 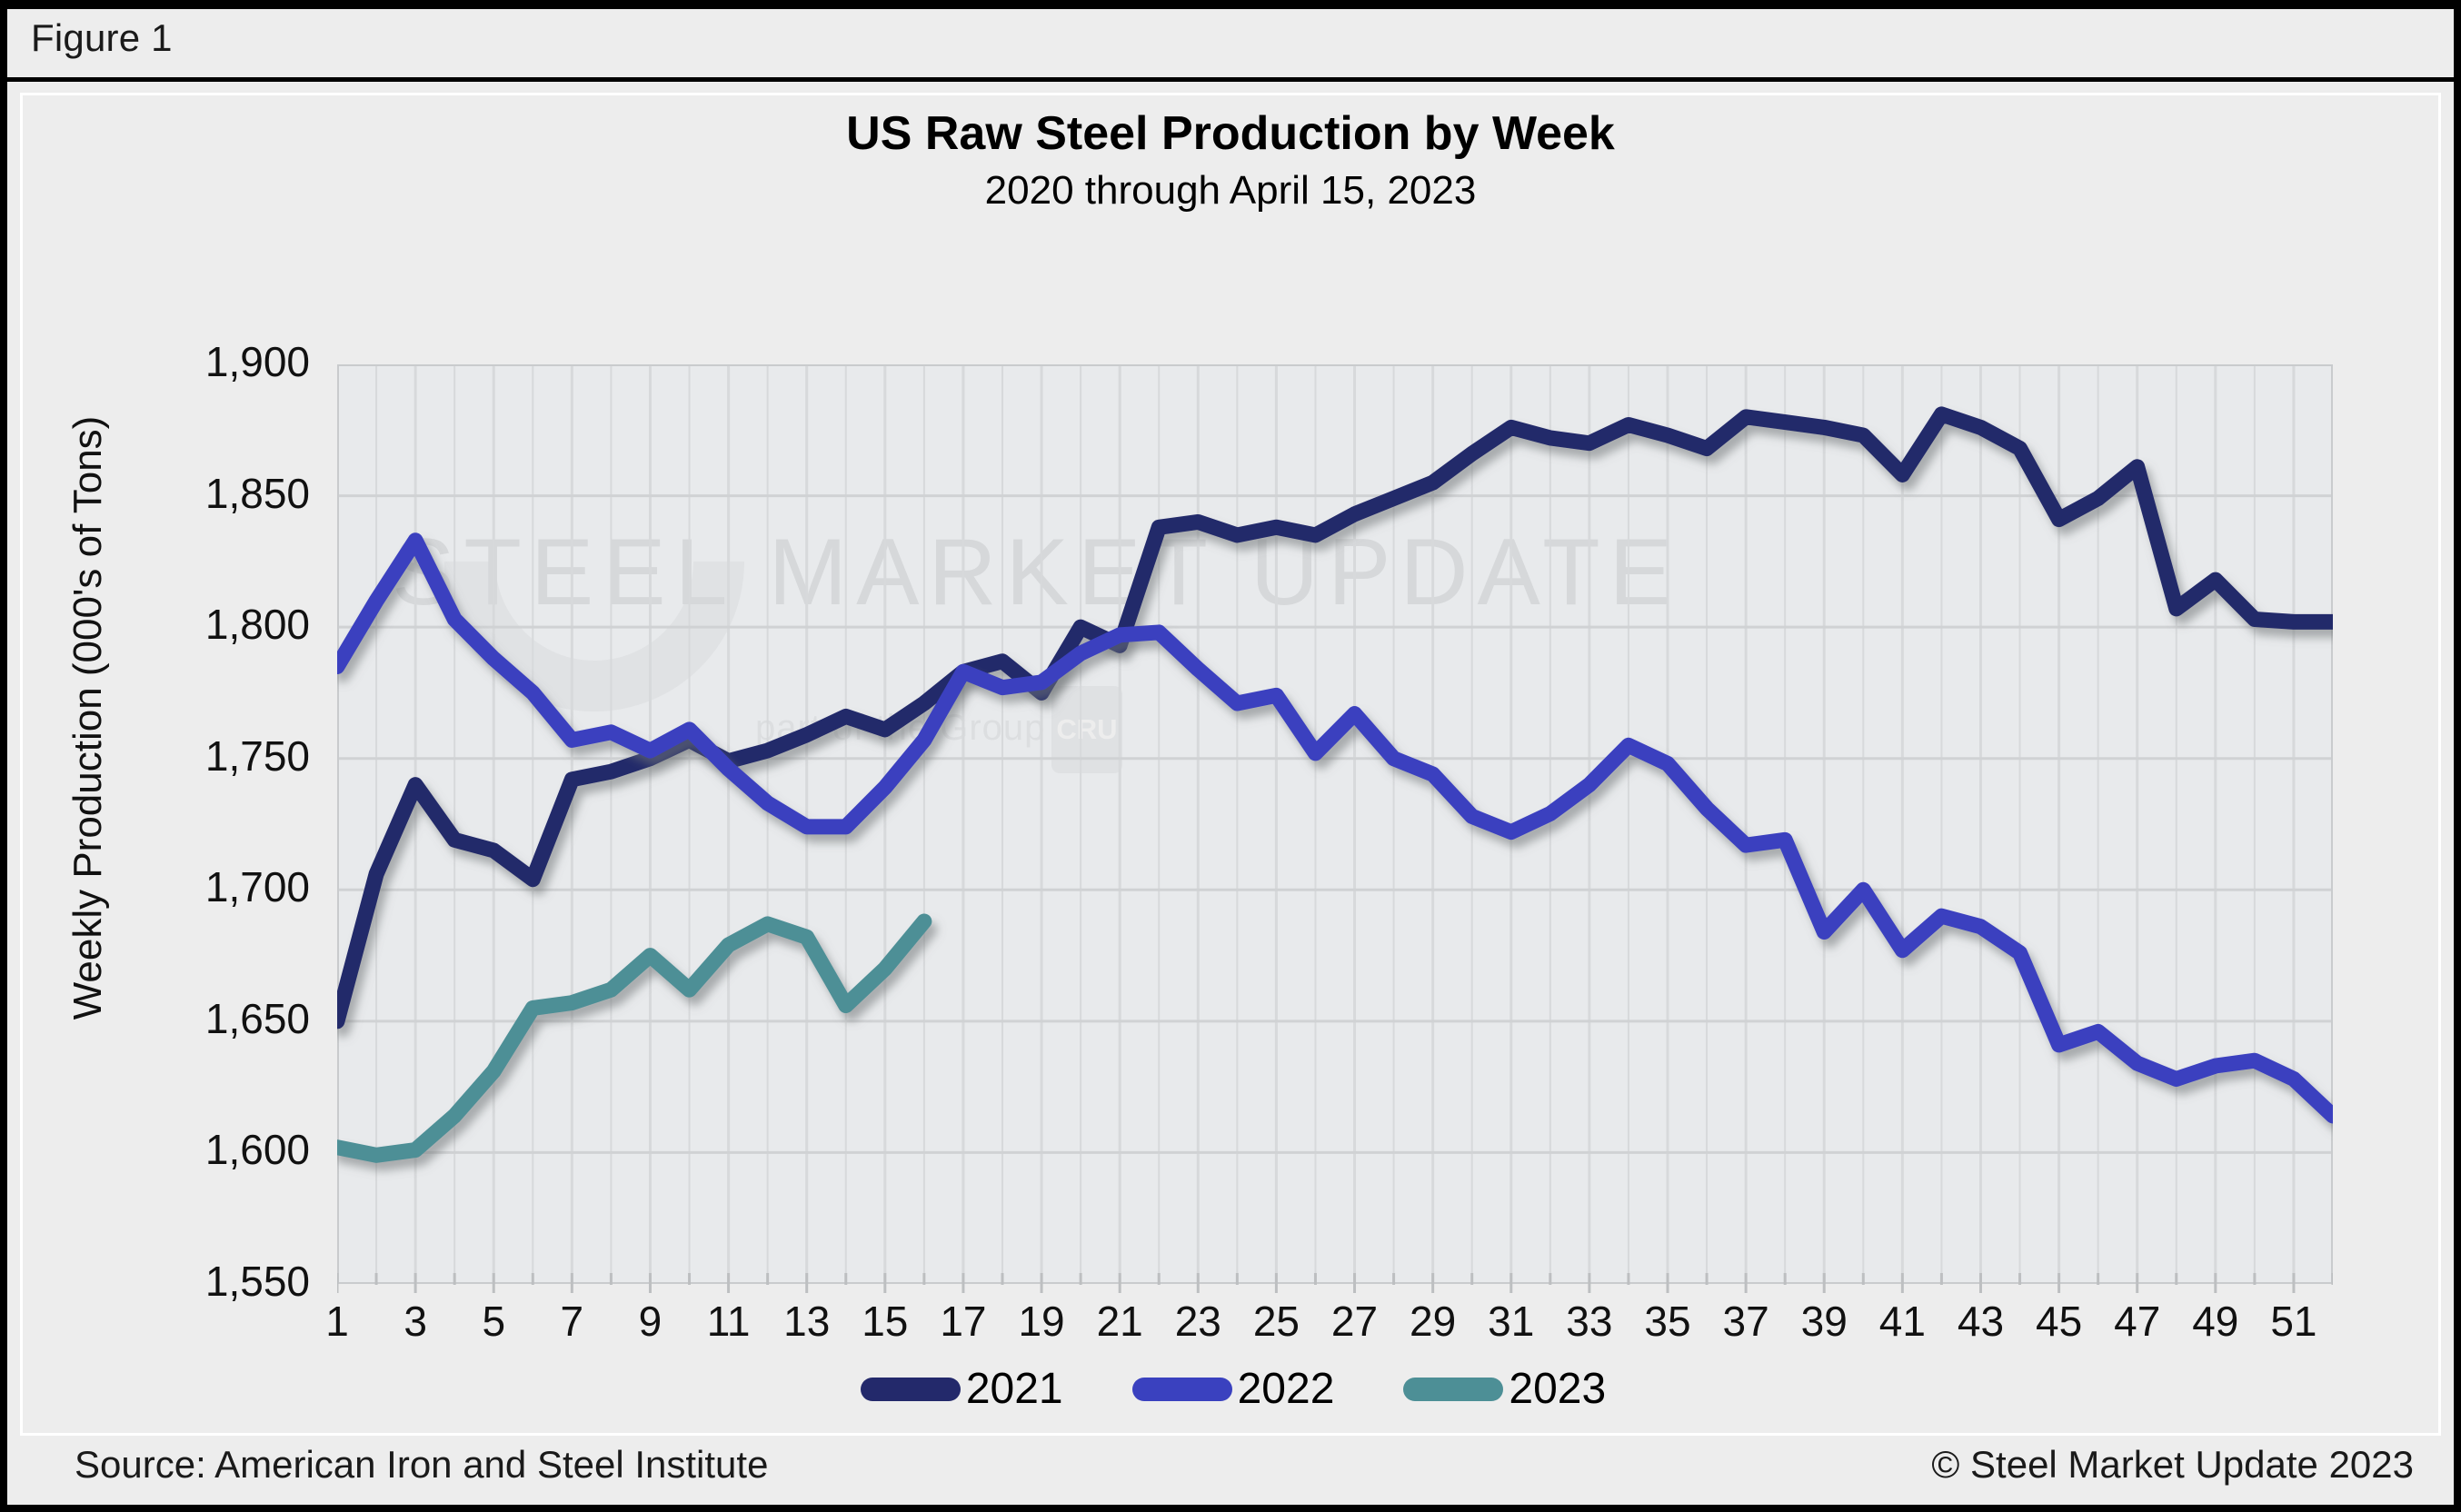 What do you see at coordinates (885, 1321) in the screenshot?
I see `x-tick-label: 15` at bounding box center [885, 1321].